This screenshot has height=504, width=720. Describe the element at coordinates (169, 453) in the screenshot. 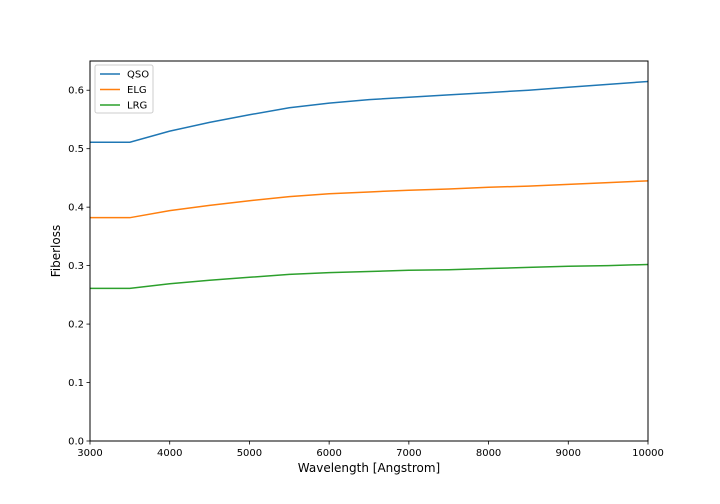

I see `x-tick-label: 4000` at that location.